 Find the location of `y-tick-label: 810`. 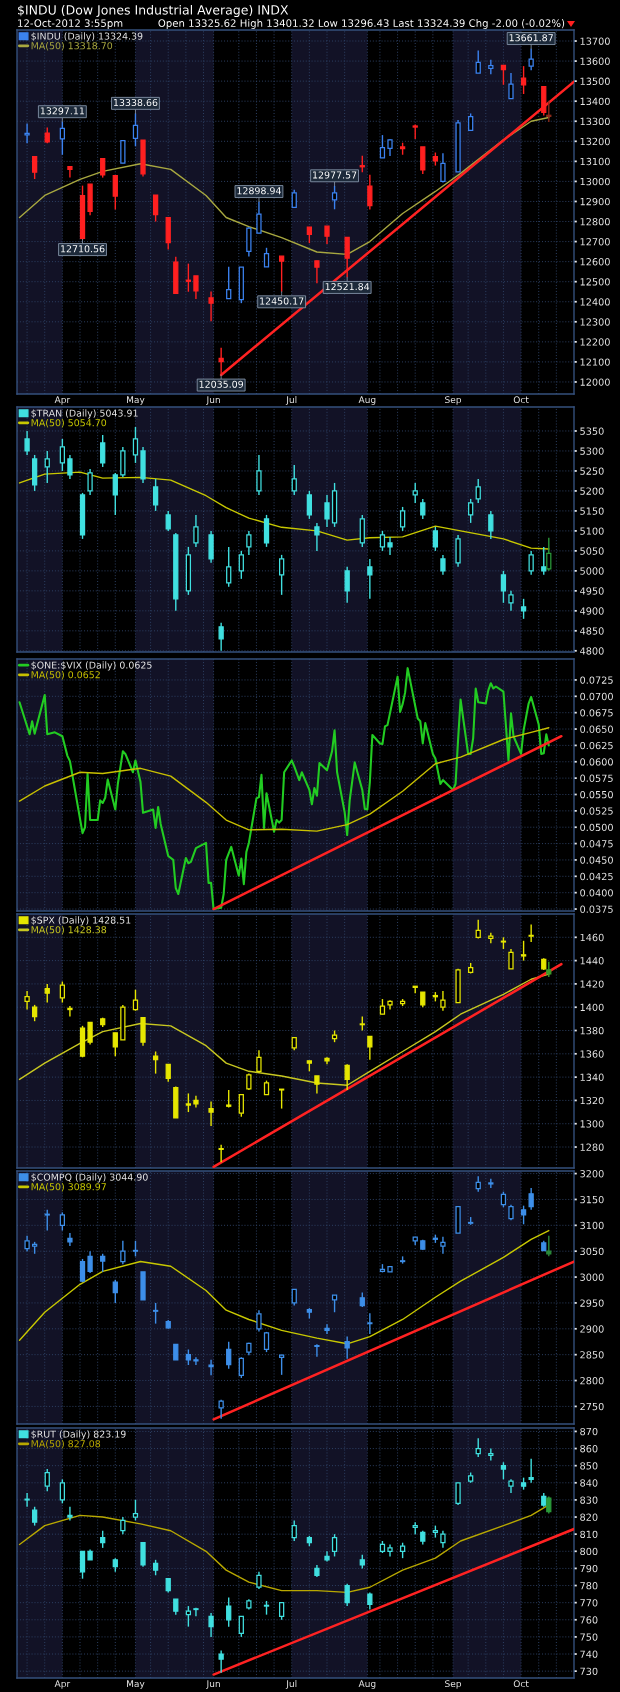

y-tick-label: 810 is located at coordinates (589, 1534).